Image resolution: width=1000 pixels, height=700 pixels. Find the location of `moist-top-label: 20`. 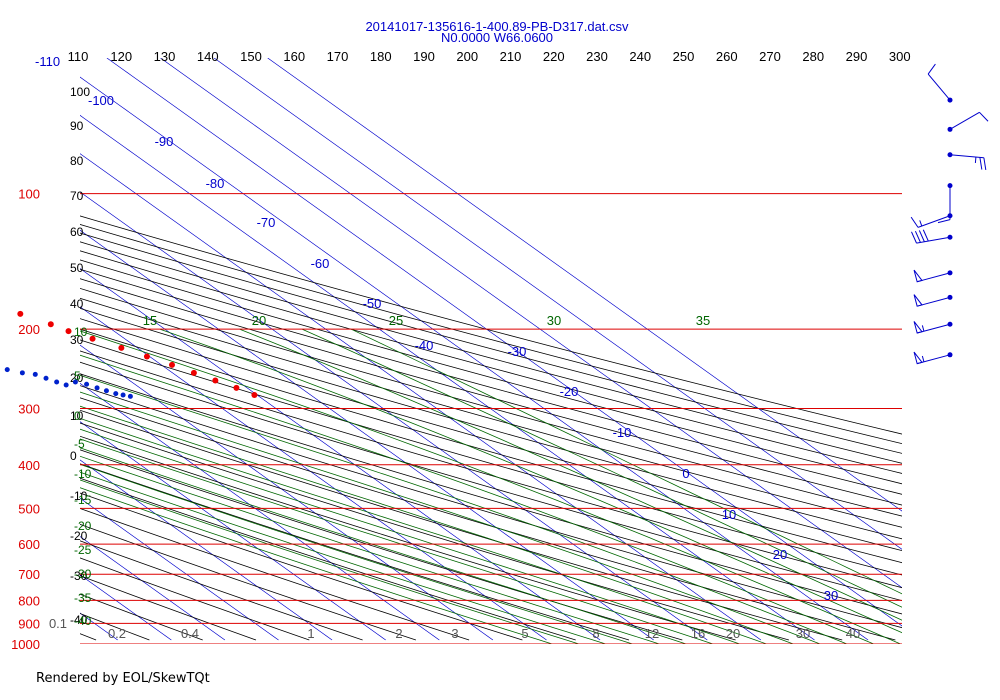

moist-top-label: 20 is located at coordinates (259, 320).